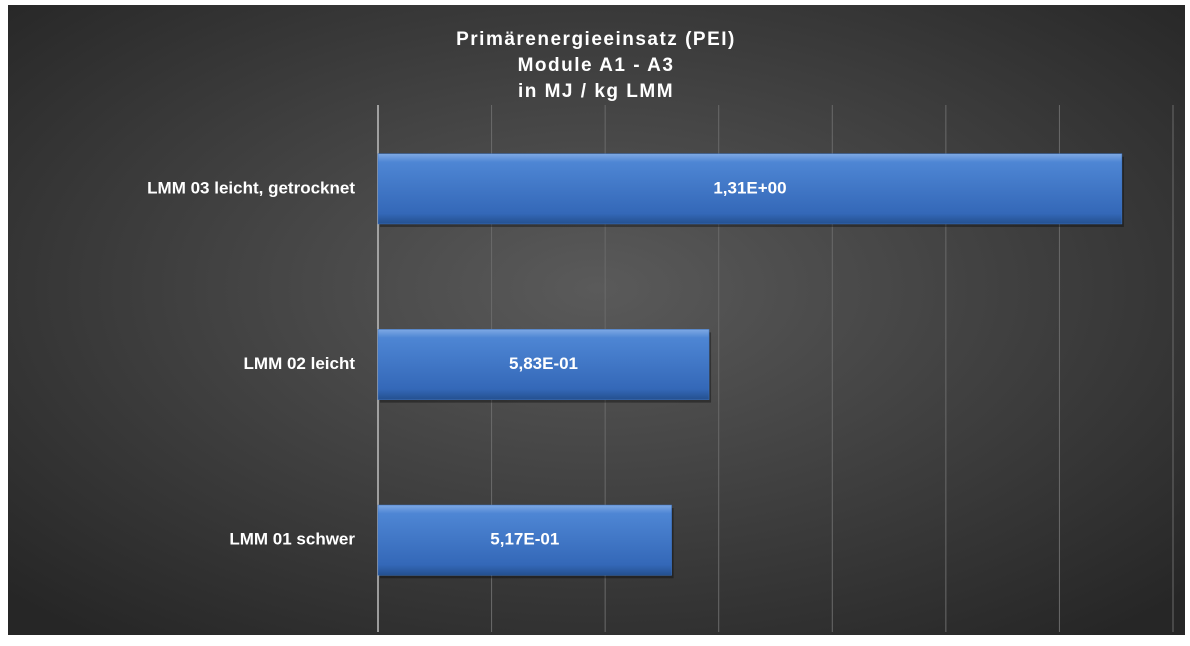 The image size is (1190, 646). I want to click on chart-title: Module A1 - A3, so click(596, 65).